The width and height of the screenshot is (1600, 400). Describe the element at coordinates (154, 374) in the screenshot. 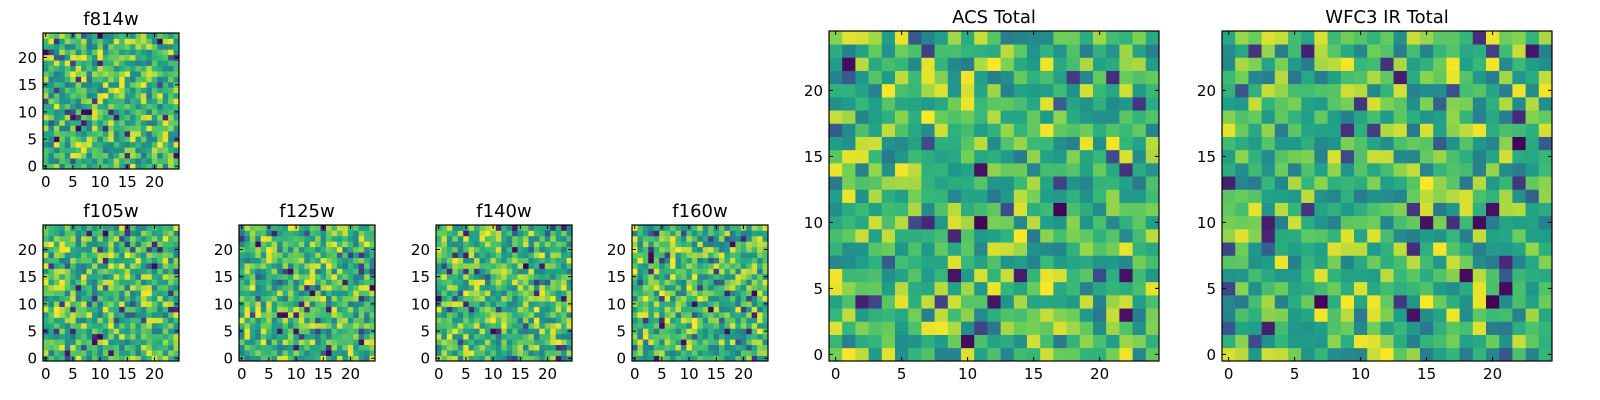

I see `x-tick-label: 20` at that location.